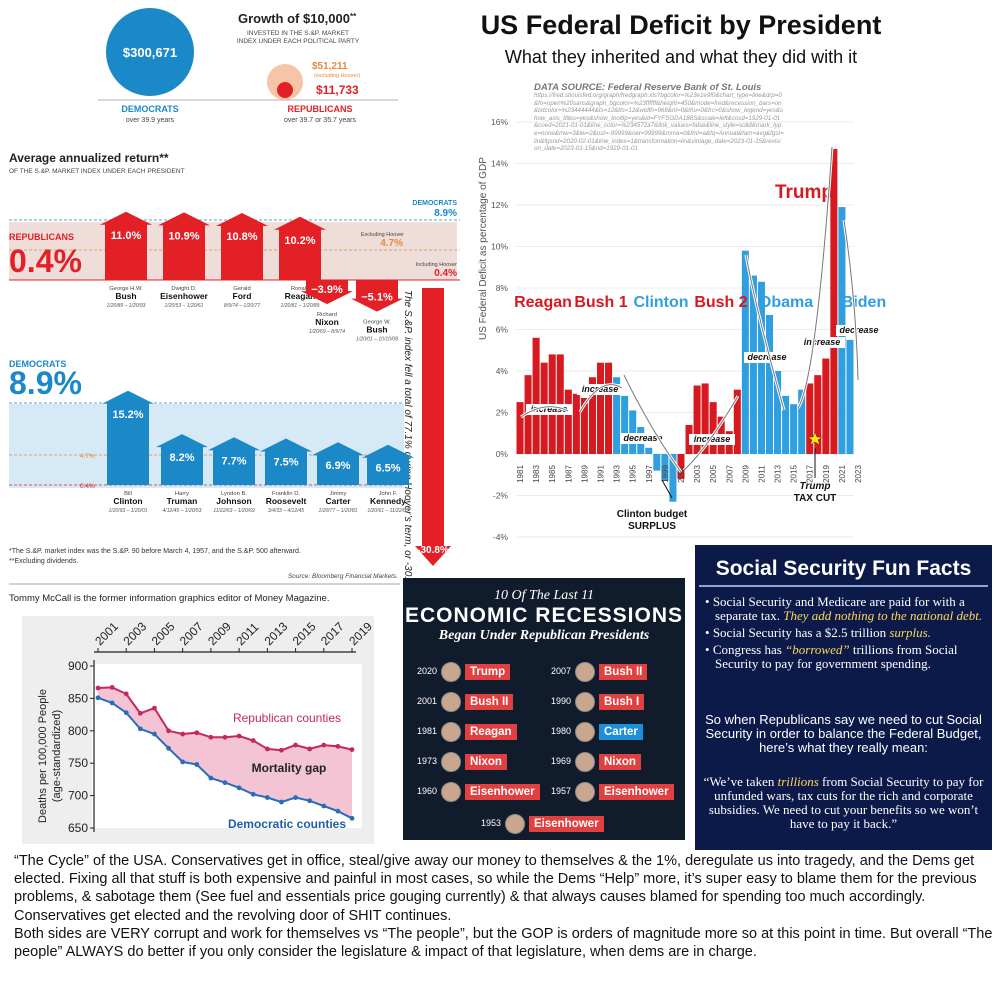  I want to click on president-name: Kennedy, so click(388, 501).